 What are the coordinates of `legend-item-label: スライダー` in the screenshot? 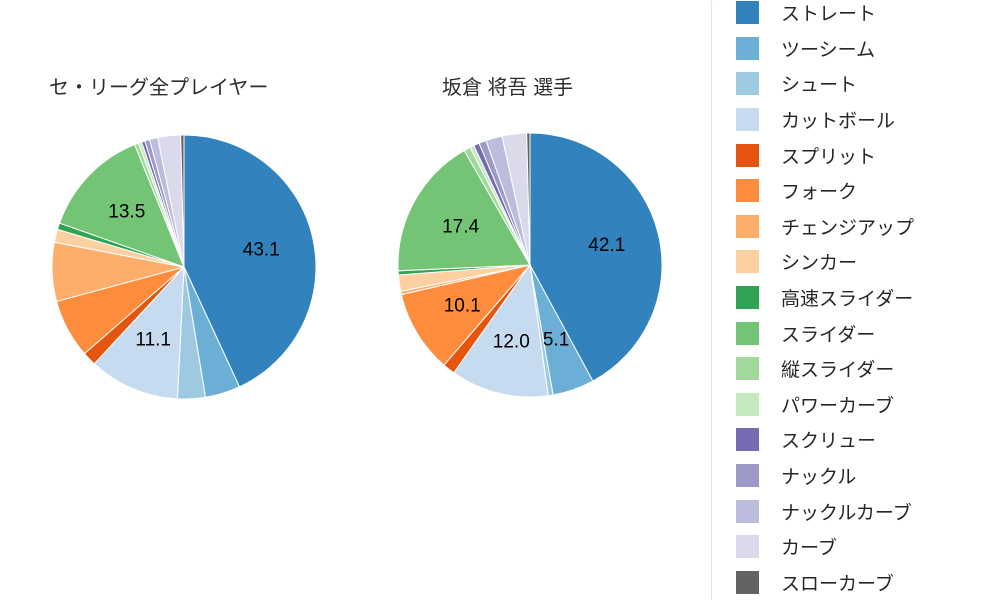 It's located at (828, 335).